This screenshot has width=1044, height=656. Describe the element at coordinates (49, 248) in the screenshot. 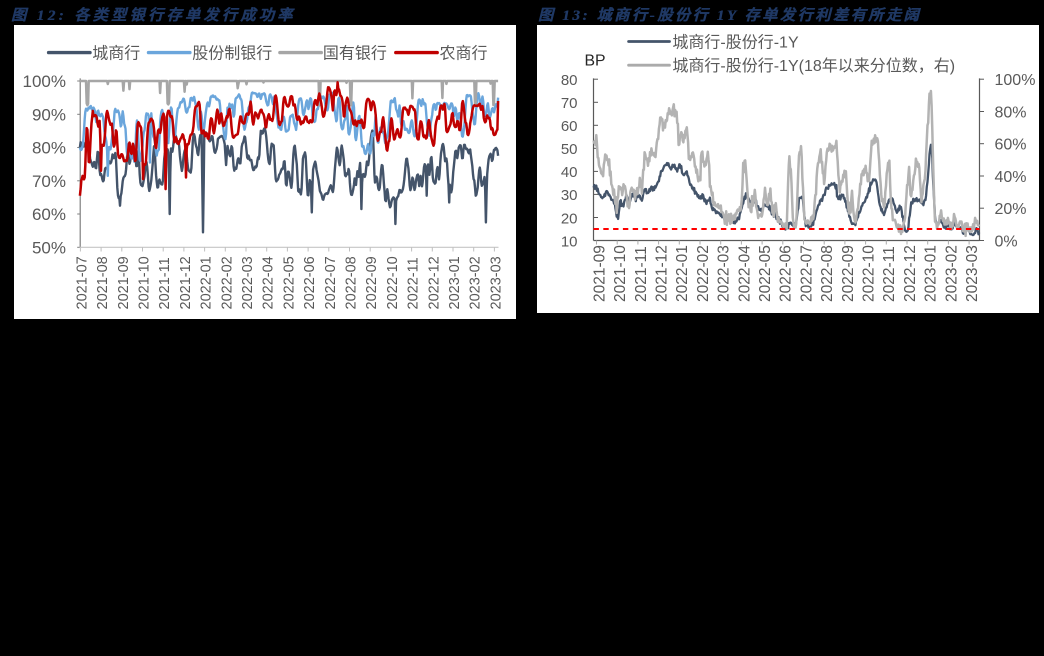

I see `svg-text: 50%` at that location.